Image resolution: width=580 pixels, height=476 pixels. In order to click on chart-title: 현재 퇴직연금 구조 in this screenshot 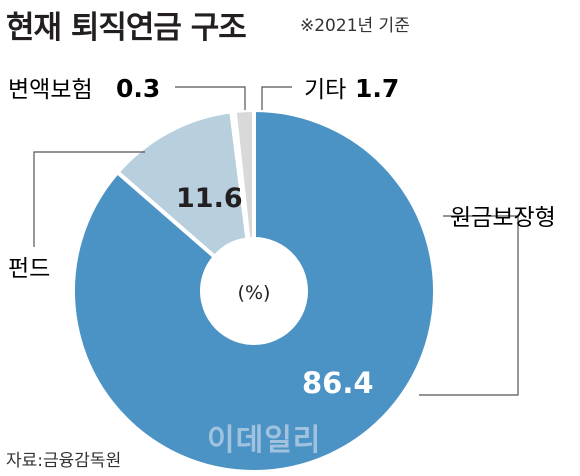, I will do `click(126, 28)`.